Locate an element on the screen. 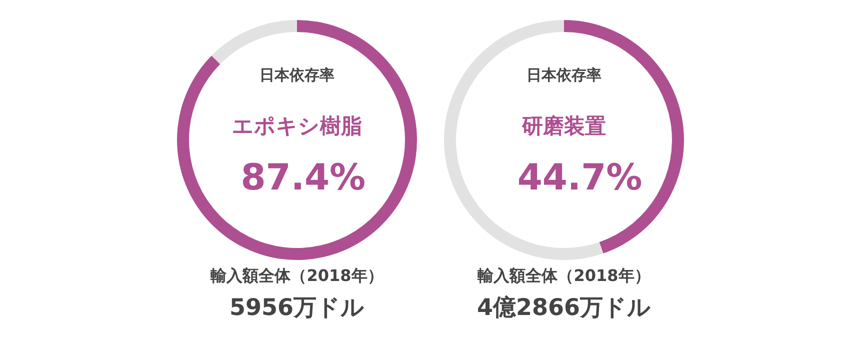 Image resolution: width=865 pixels, height=348 pixels. text: 4億2866万ドル is located at coordinates (564, 308).